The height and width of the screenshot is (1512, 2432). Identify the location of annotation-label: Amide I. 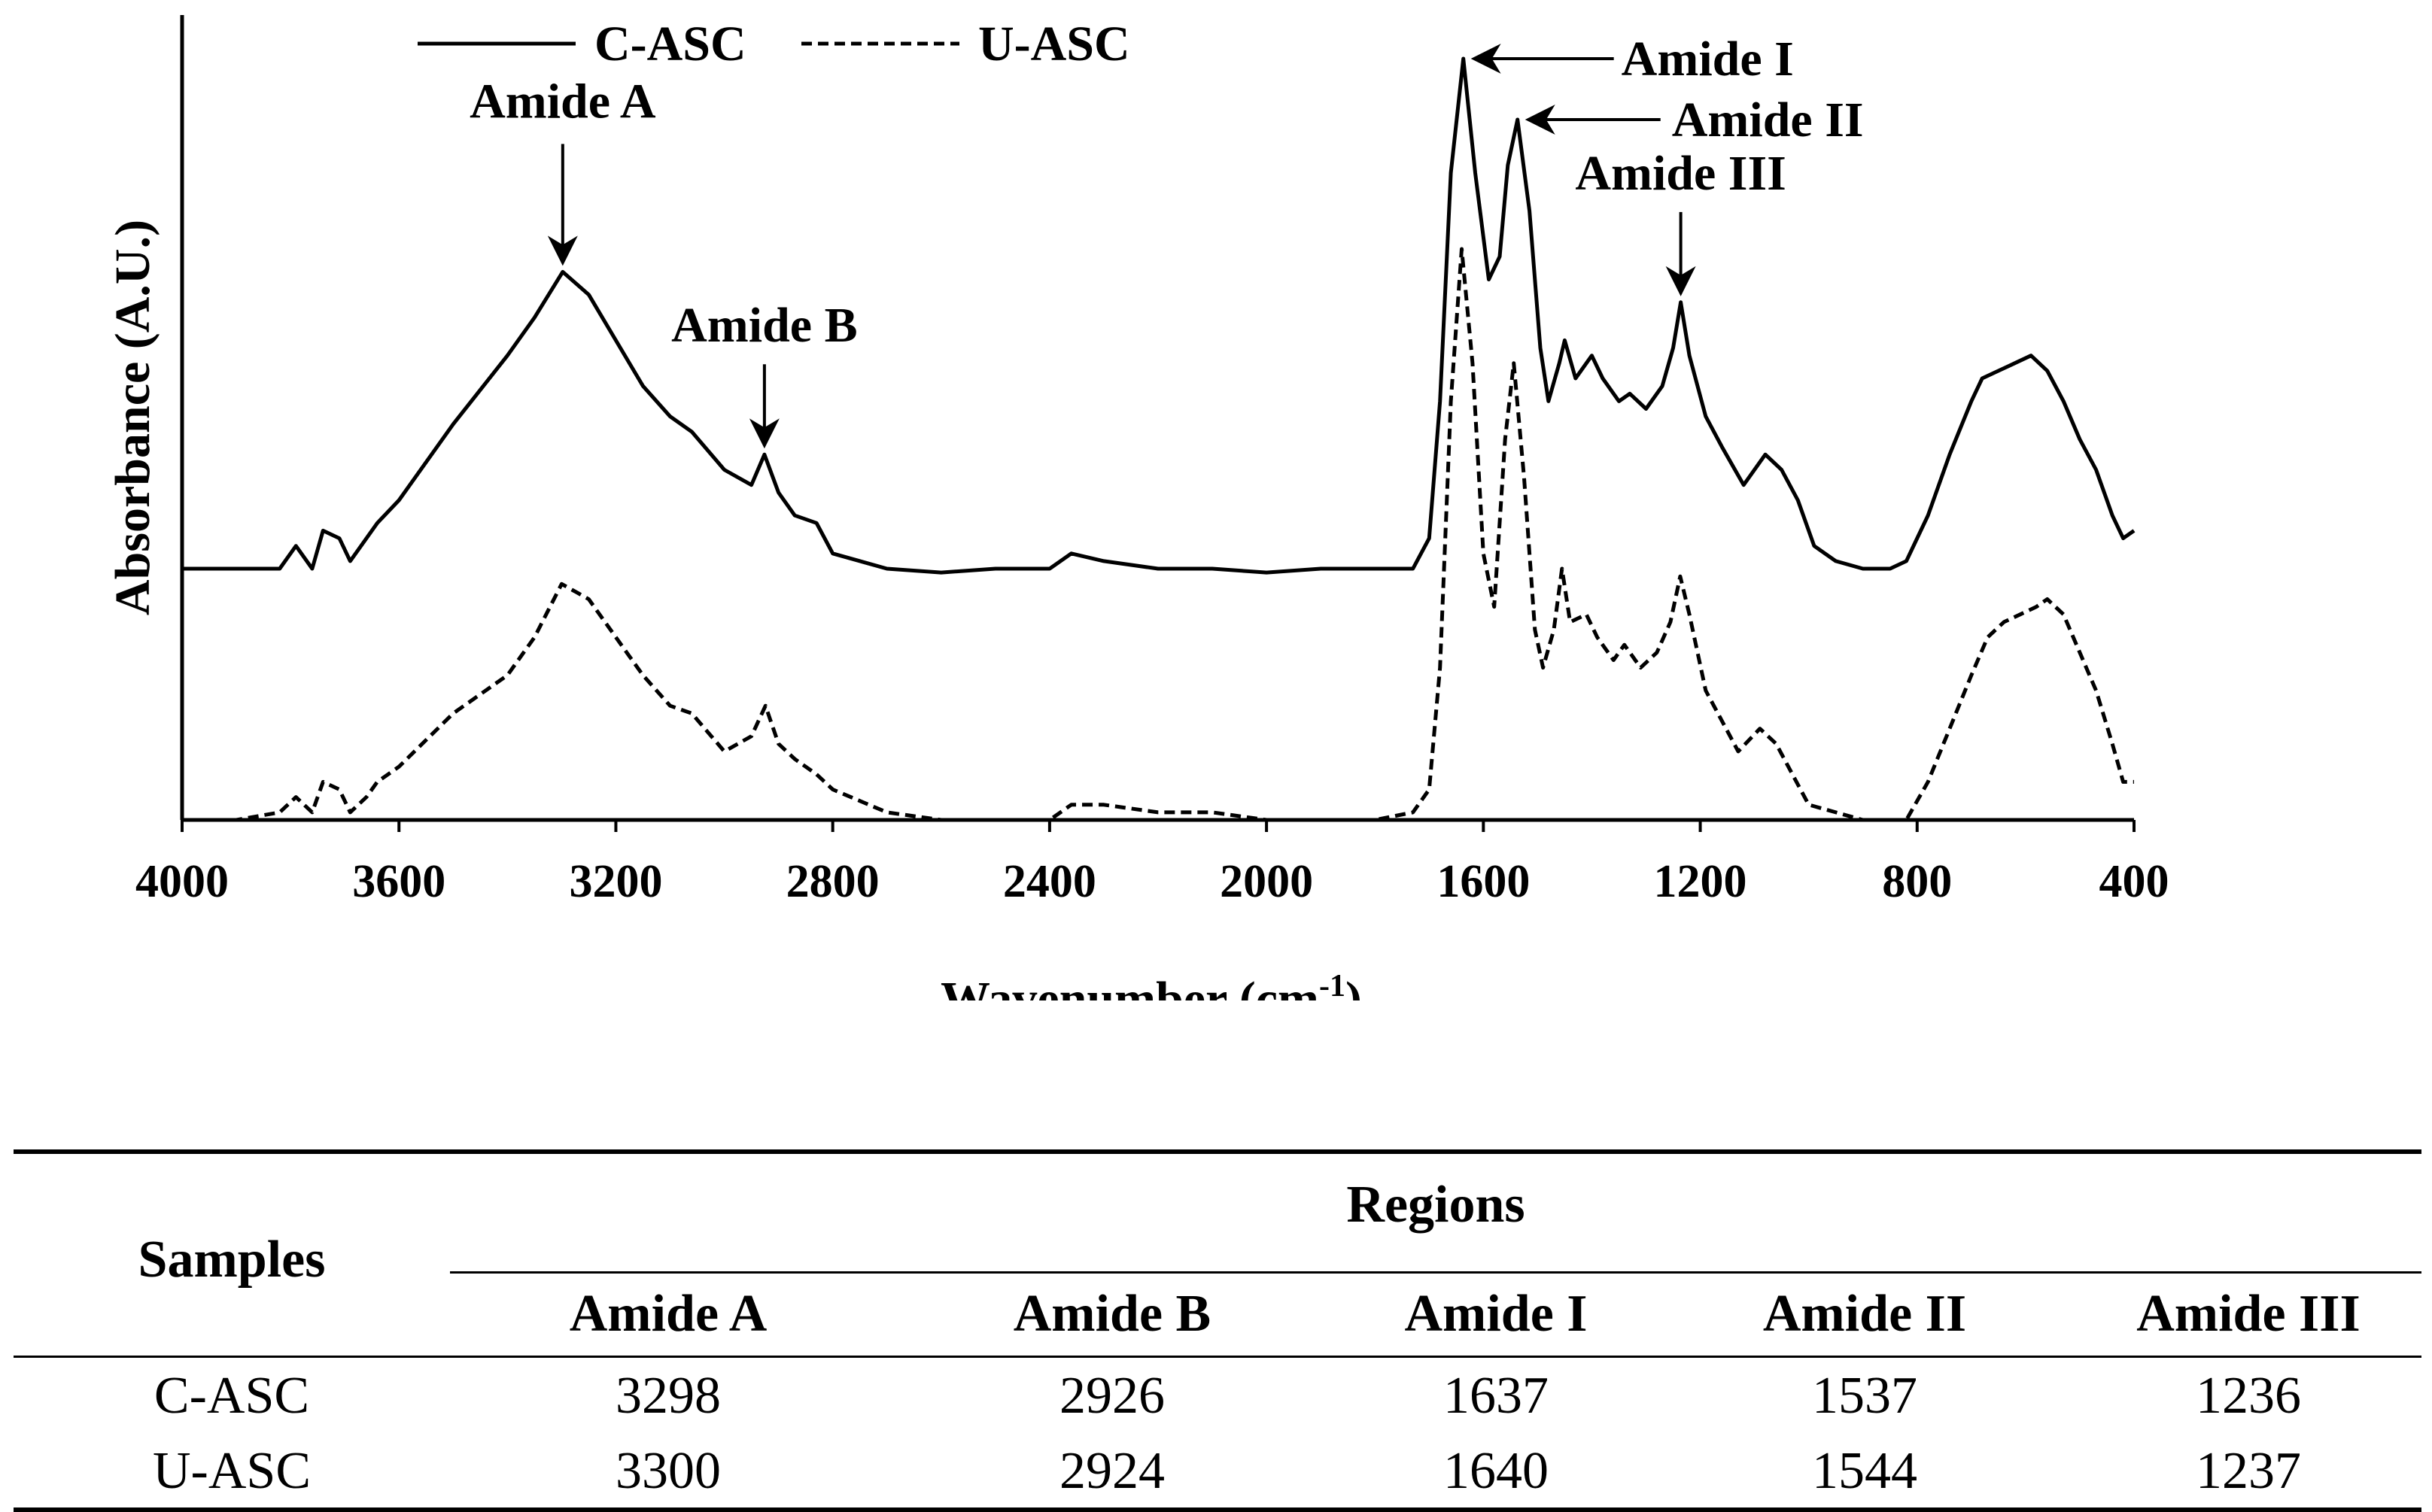
(1708, 59).